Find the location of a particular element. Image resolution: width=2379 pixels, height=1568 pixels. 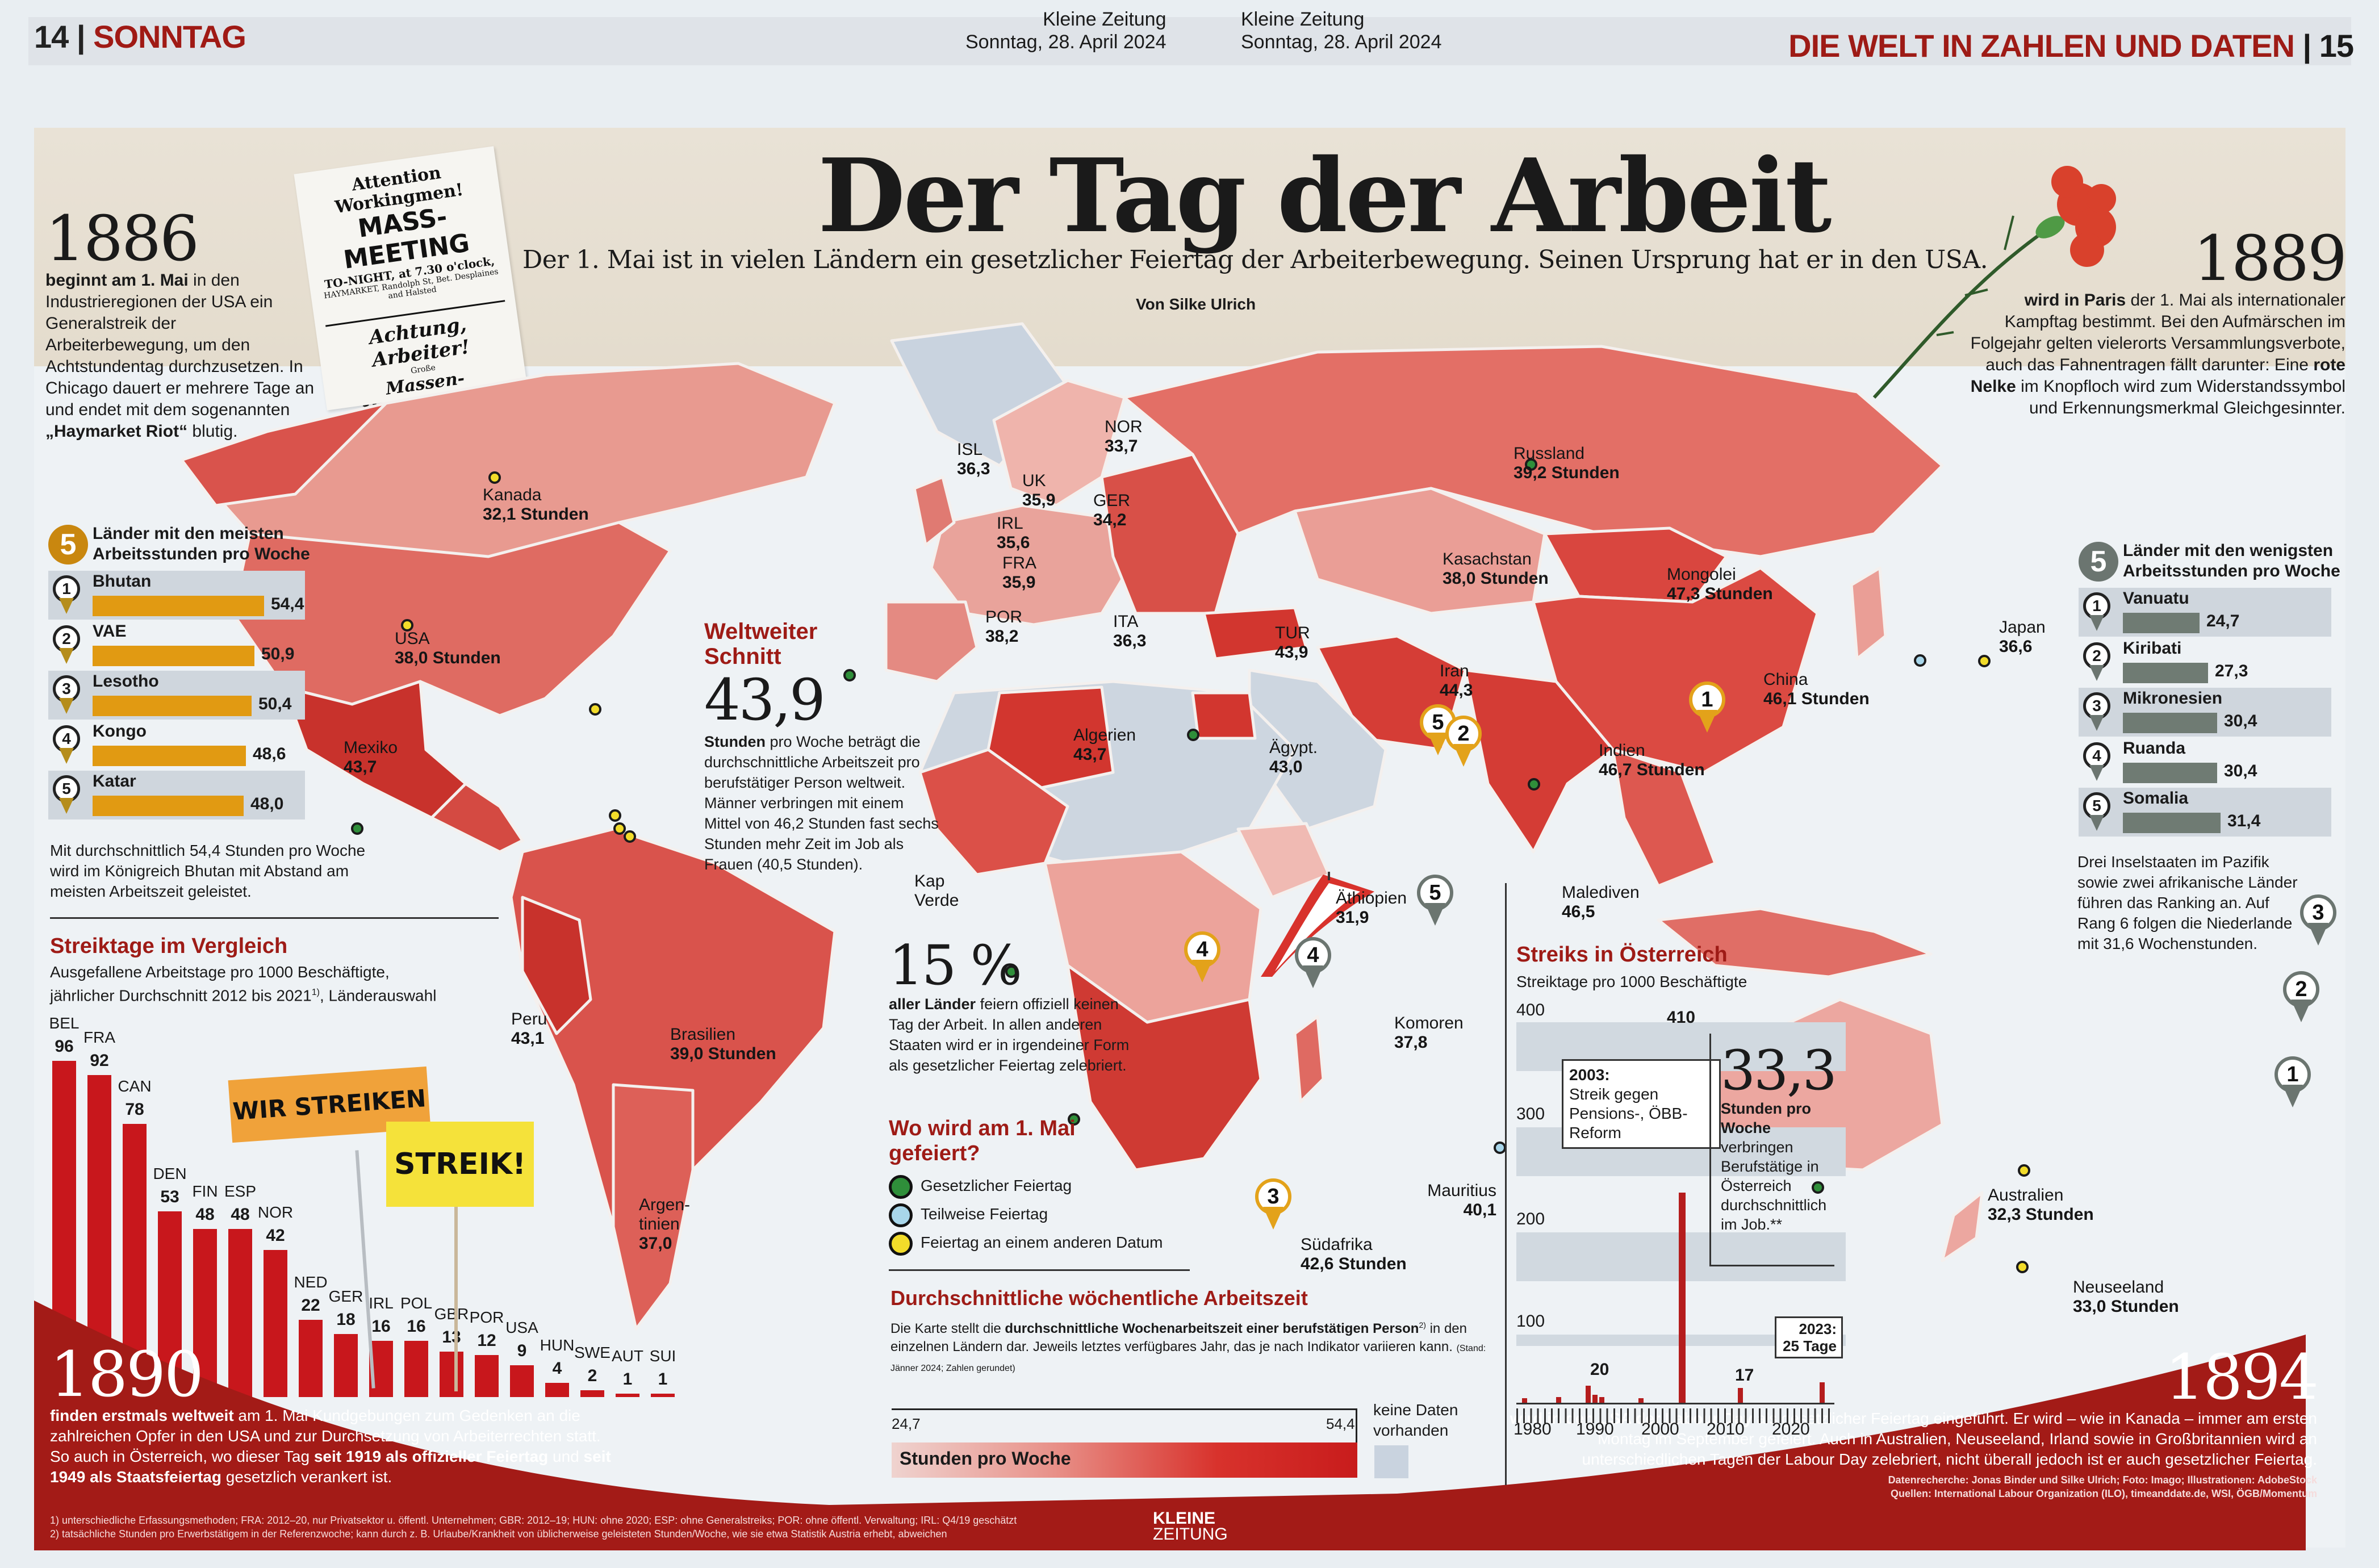

rank-pin-most-2: 2 is located at coordinates (1463, 741).